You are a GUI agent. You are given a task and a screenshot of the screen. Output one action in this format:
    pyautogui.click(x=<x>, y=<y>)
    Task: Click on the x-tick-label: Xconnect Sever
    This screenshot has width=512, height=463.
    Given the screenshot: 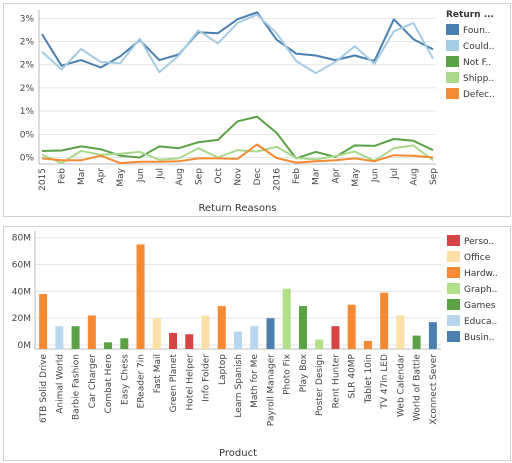 What is the action you would take?
    pyautogui.click(x=434, y=389)
    